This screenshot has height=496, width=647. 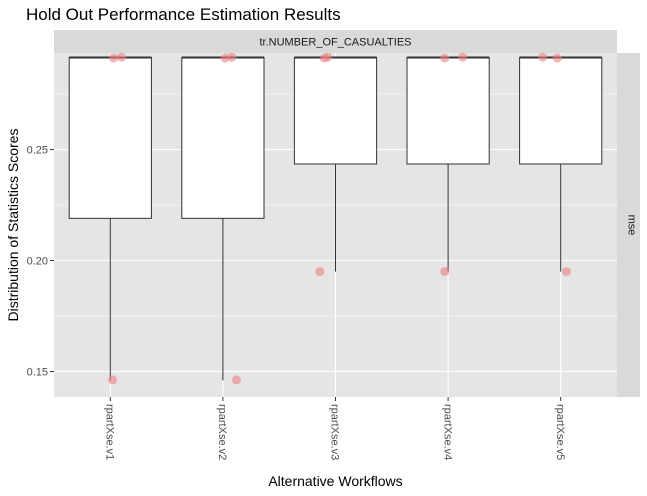 What do you see at coordinates (335, 432) in the screenshot?
I see `x-tick-label: rpartXse.v3` at bounding box center [335, 432].